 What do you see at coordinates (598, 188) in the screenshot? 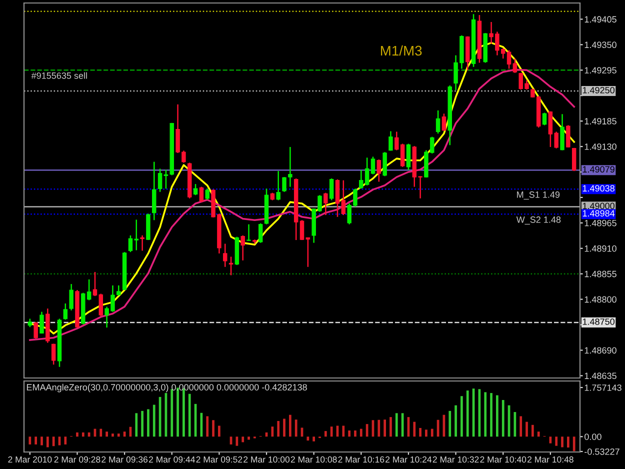
I see `ref-line-label: 1.49038` at bounding box center [598, 188].